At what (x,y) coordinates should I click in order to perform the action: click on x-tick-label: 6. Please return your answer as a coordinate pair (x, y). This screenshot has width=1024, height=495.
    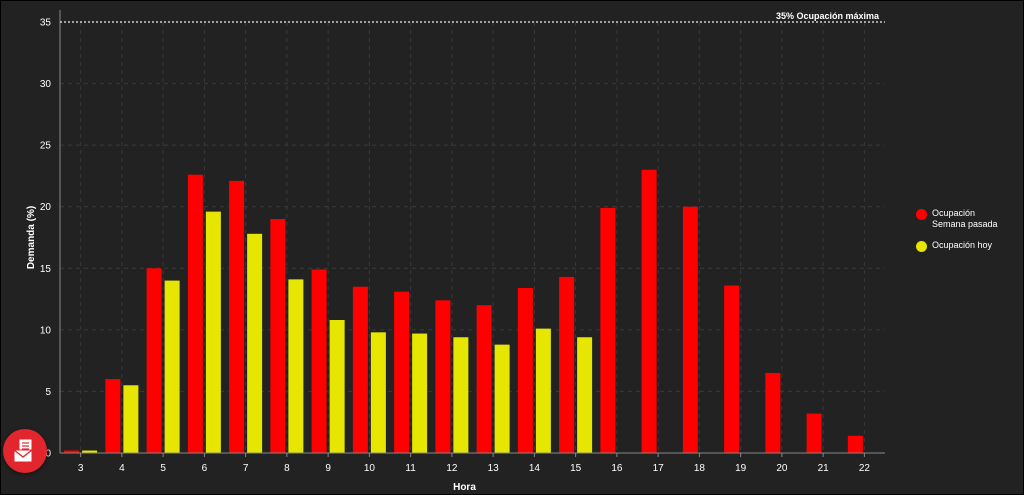
    Looking at the image, I should click on (205, 468).